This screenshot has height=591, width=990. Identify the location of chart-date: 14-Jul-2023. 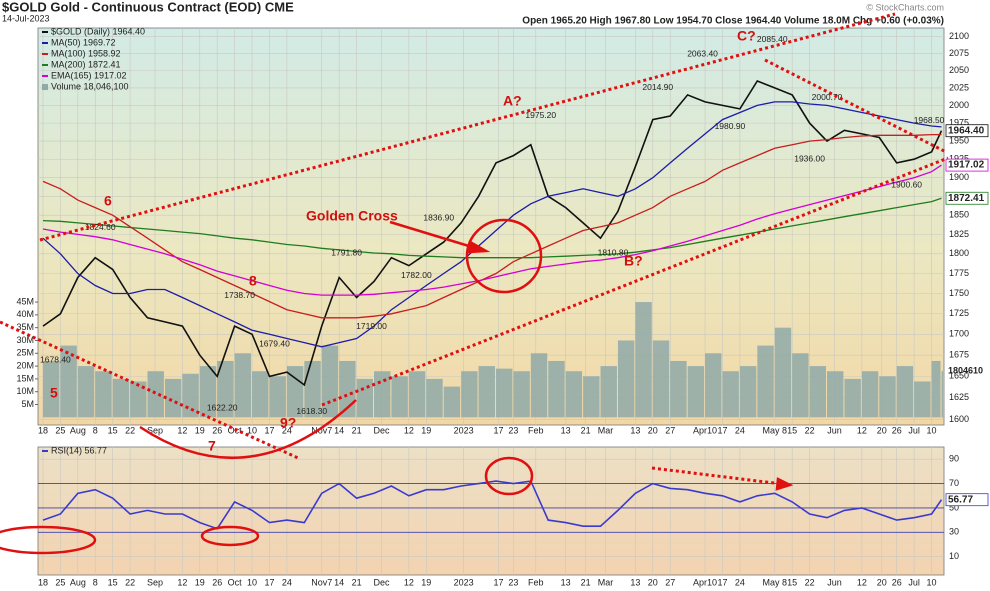
(26, 18).